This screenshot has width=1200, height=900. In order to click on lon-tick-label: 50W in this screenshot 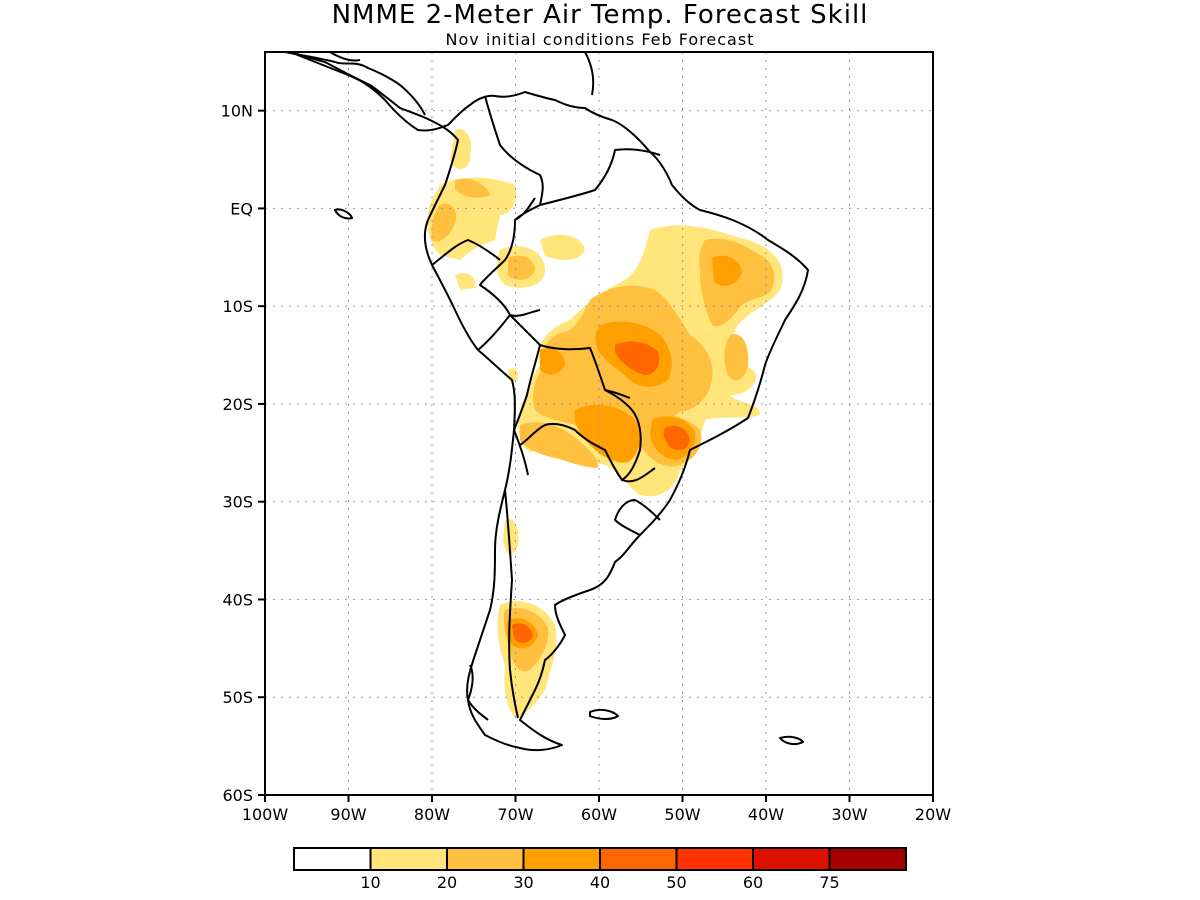, I will do `click(682, 814)`.